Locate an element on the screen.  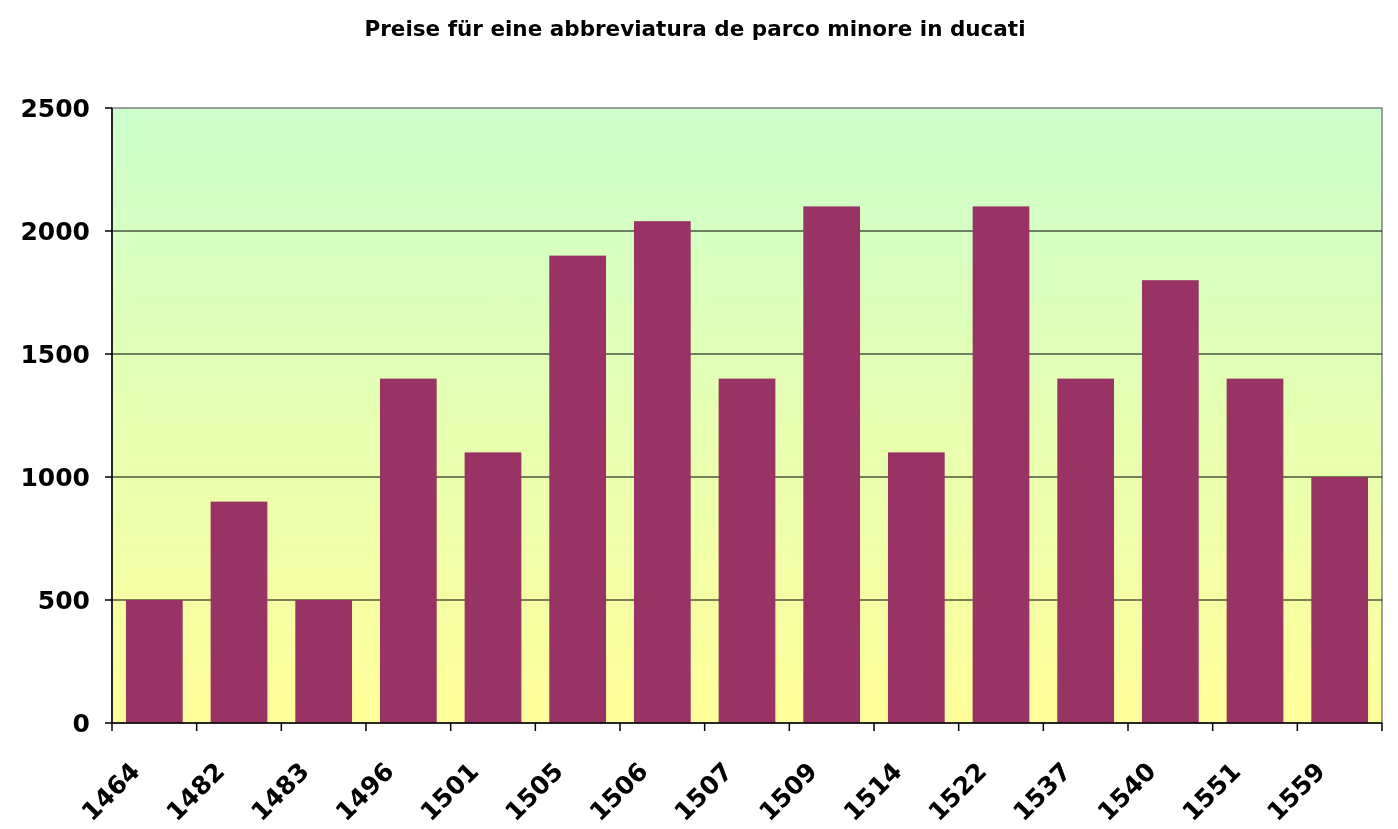
y-tick-label: 2000 is located at coordinates (55, 231).